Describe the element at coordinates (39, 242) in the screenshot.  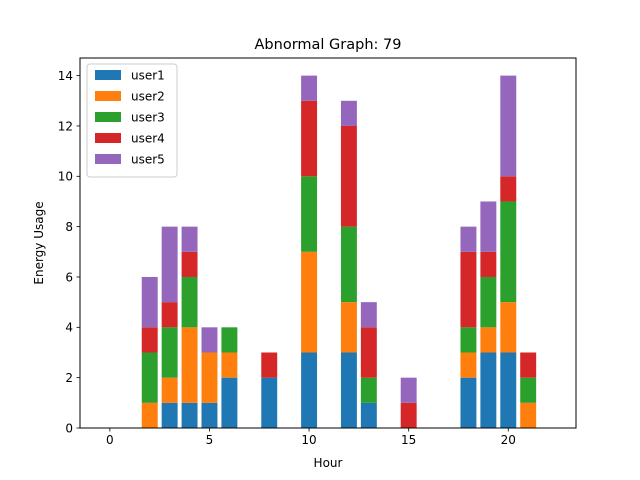
I see `y-axis-label: Energy Usage` at that location.